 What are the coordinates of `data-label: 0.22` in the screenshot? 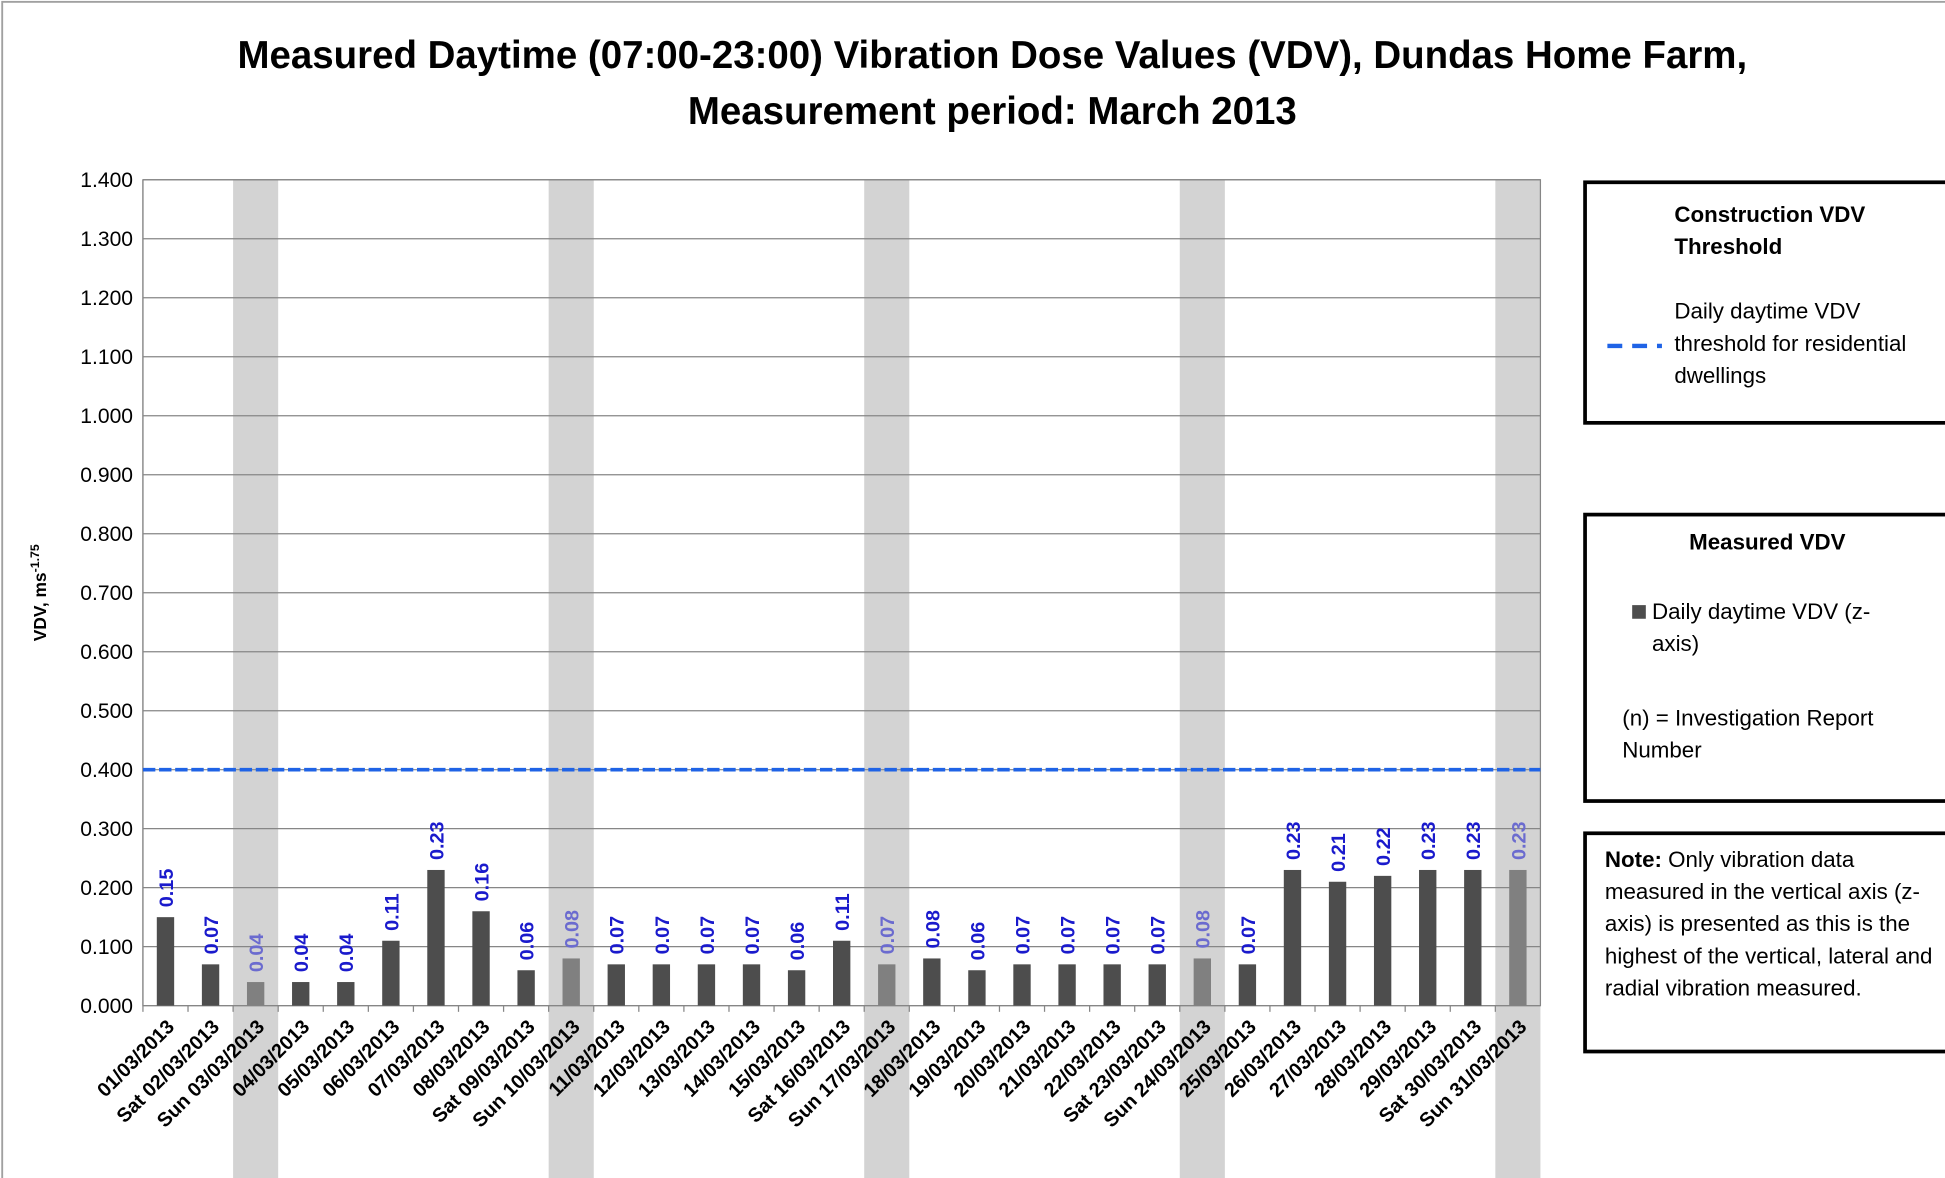 It's located at (1384, 846).